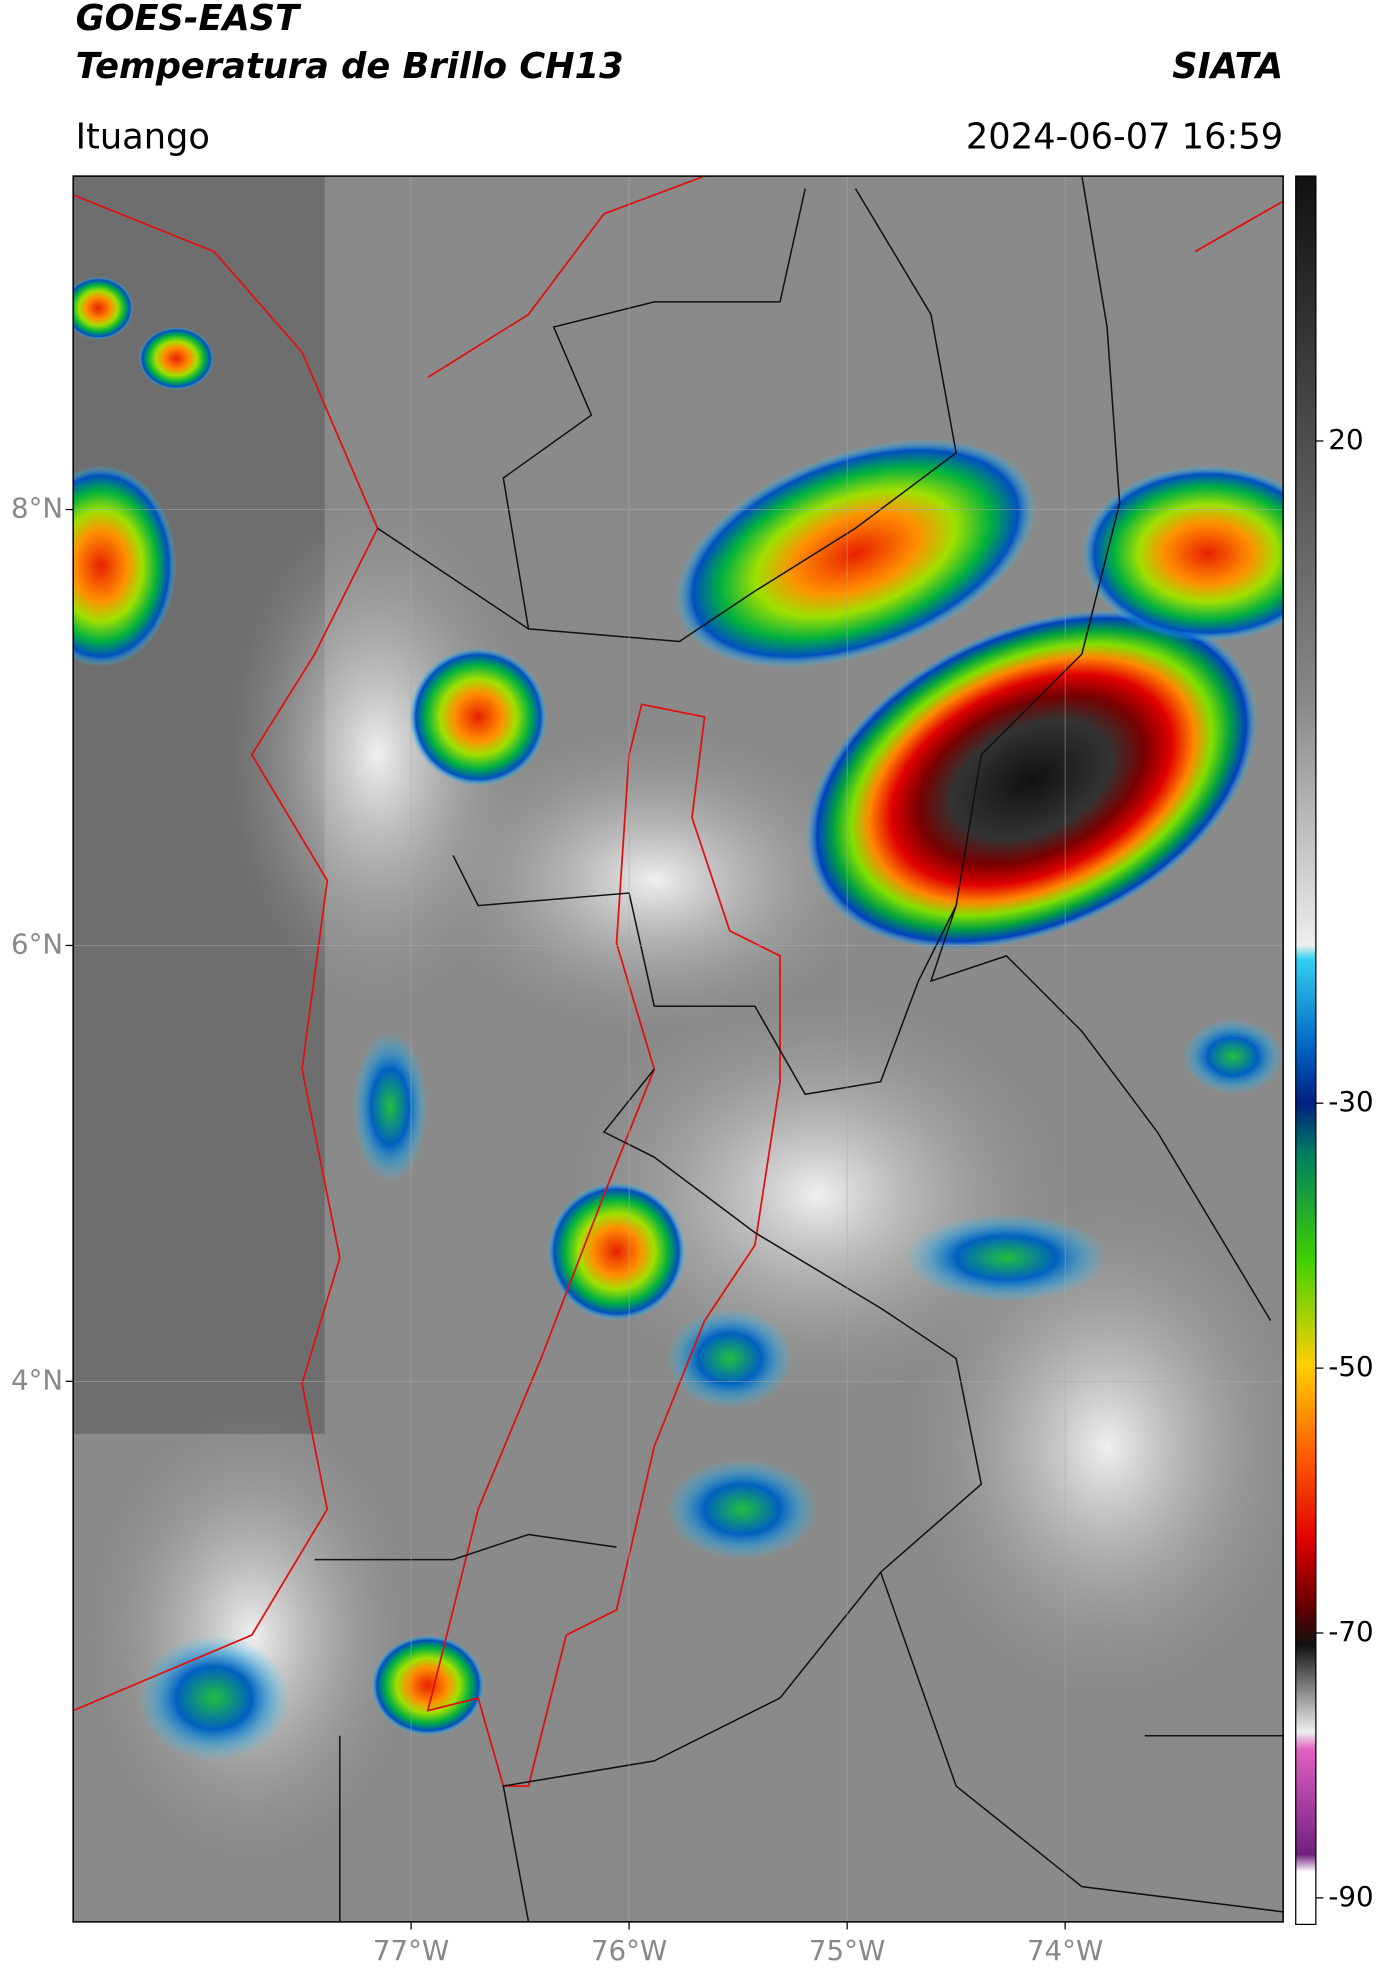 The image size is (1384, 1981). What do you see at coordinates (1227, 66) in the screenshot?
I see `source-label: SIATA` at bounding box center [1227, 66].